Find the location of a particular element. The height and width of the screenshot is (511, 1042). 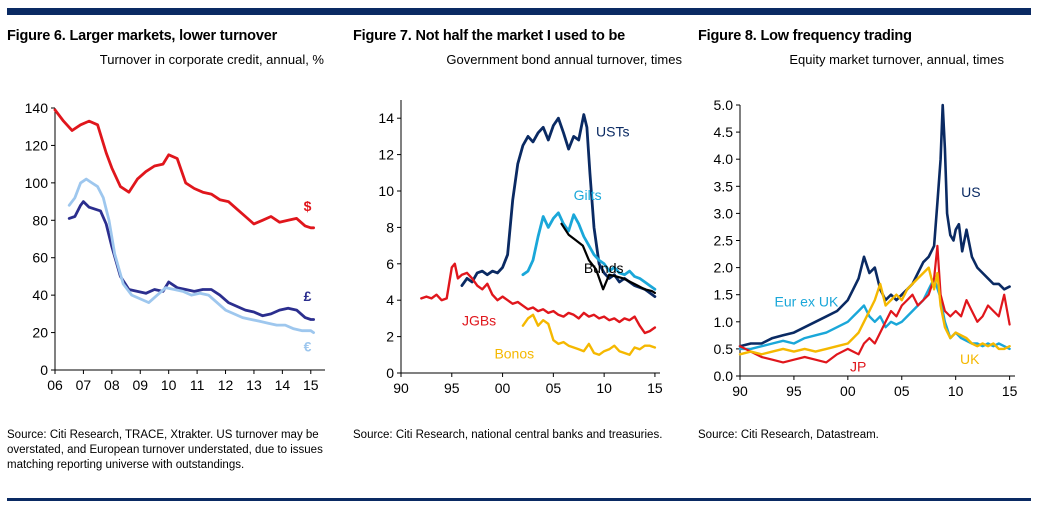

y-tick-label: 14 is located at coordinates (386, 118).